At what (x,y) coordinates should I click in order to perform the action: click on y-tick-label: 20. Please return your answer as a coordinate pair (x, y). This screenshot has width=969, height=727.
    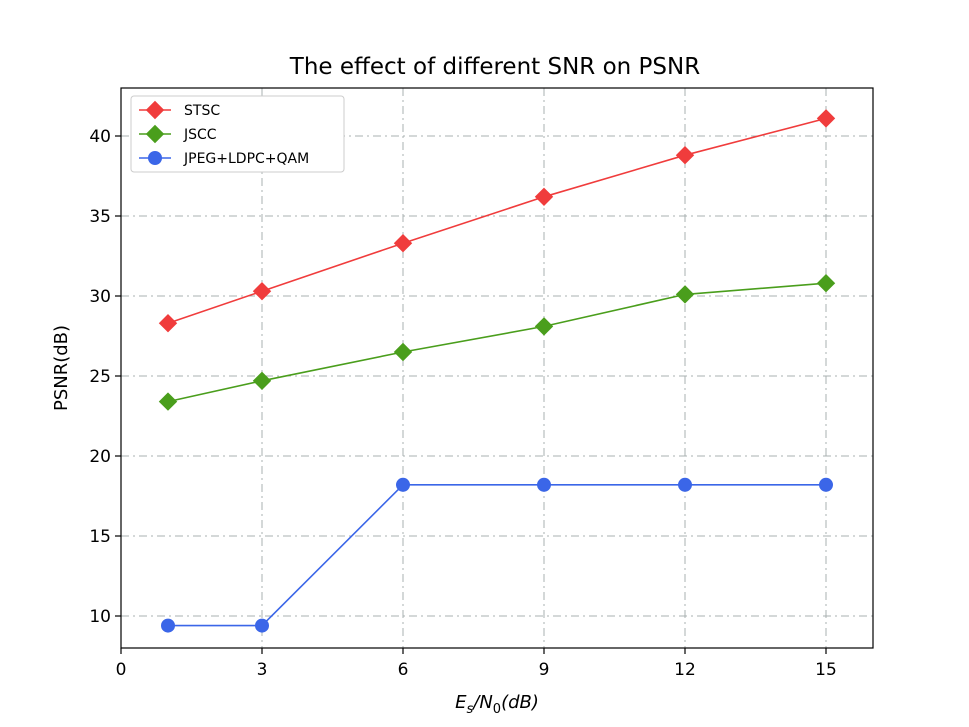
    Looking at the image, I should click on (100, 457).